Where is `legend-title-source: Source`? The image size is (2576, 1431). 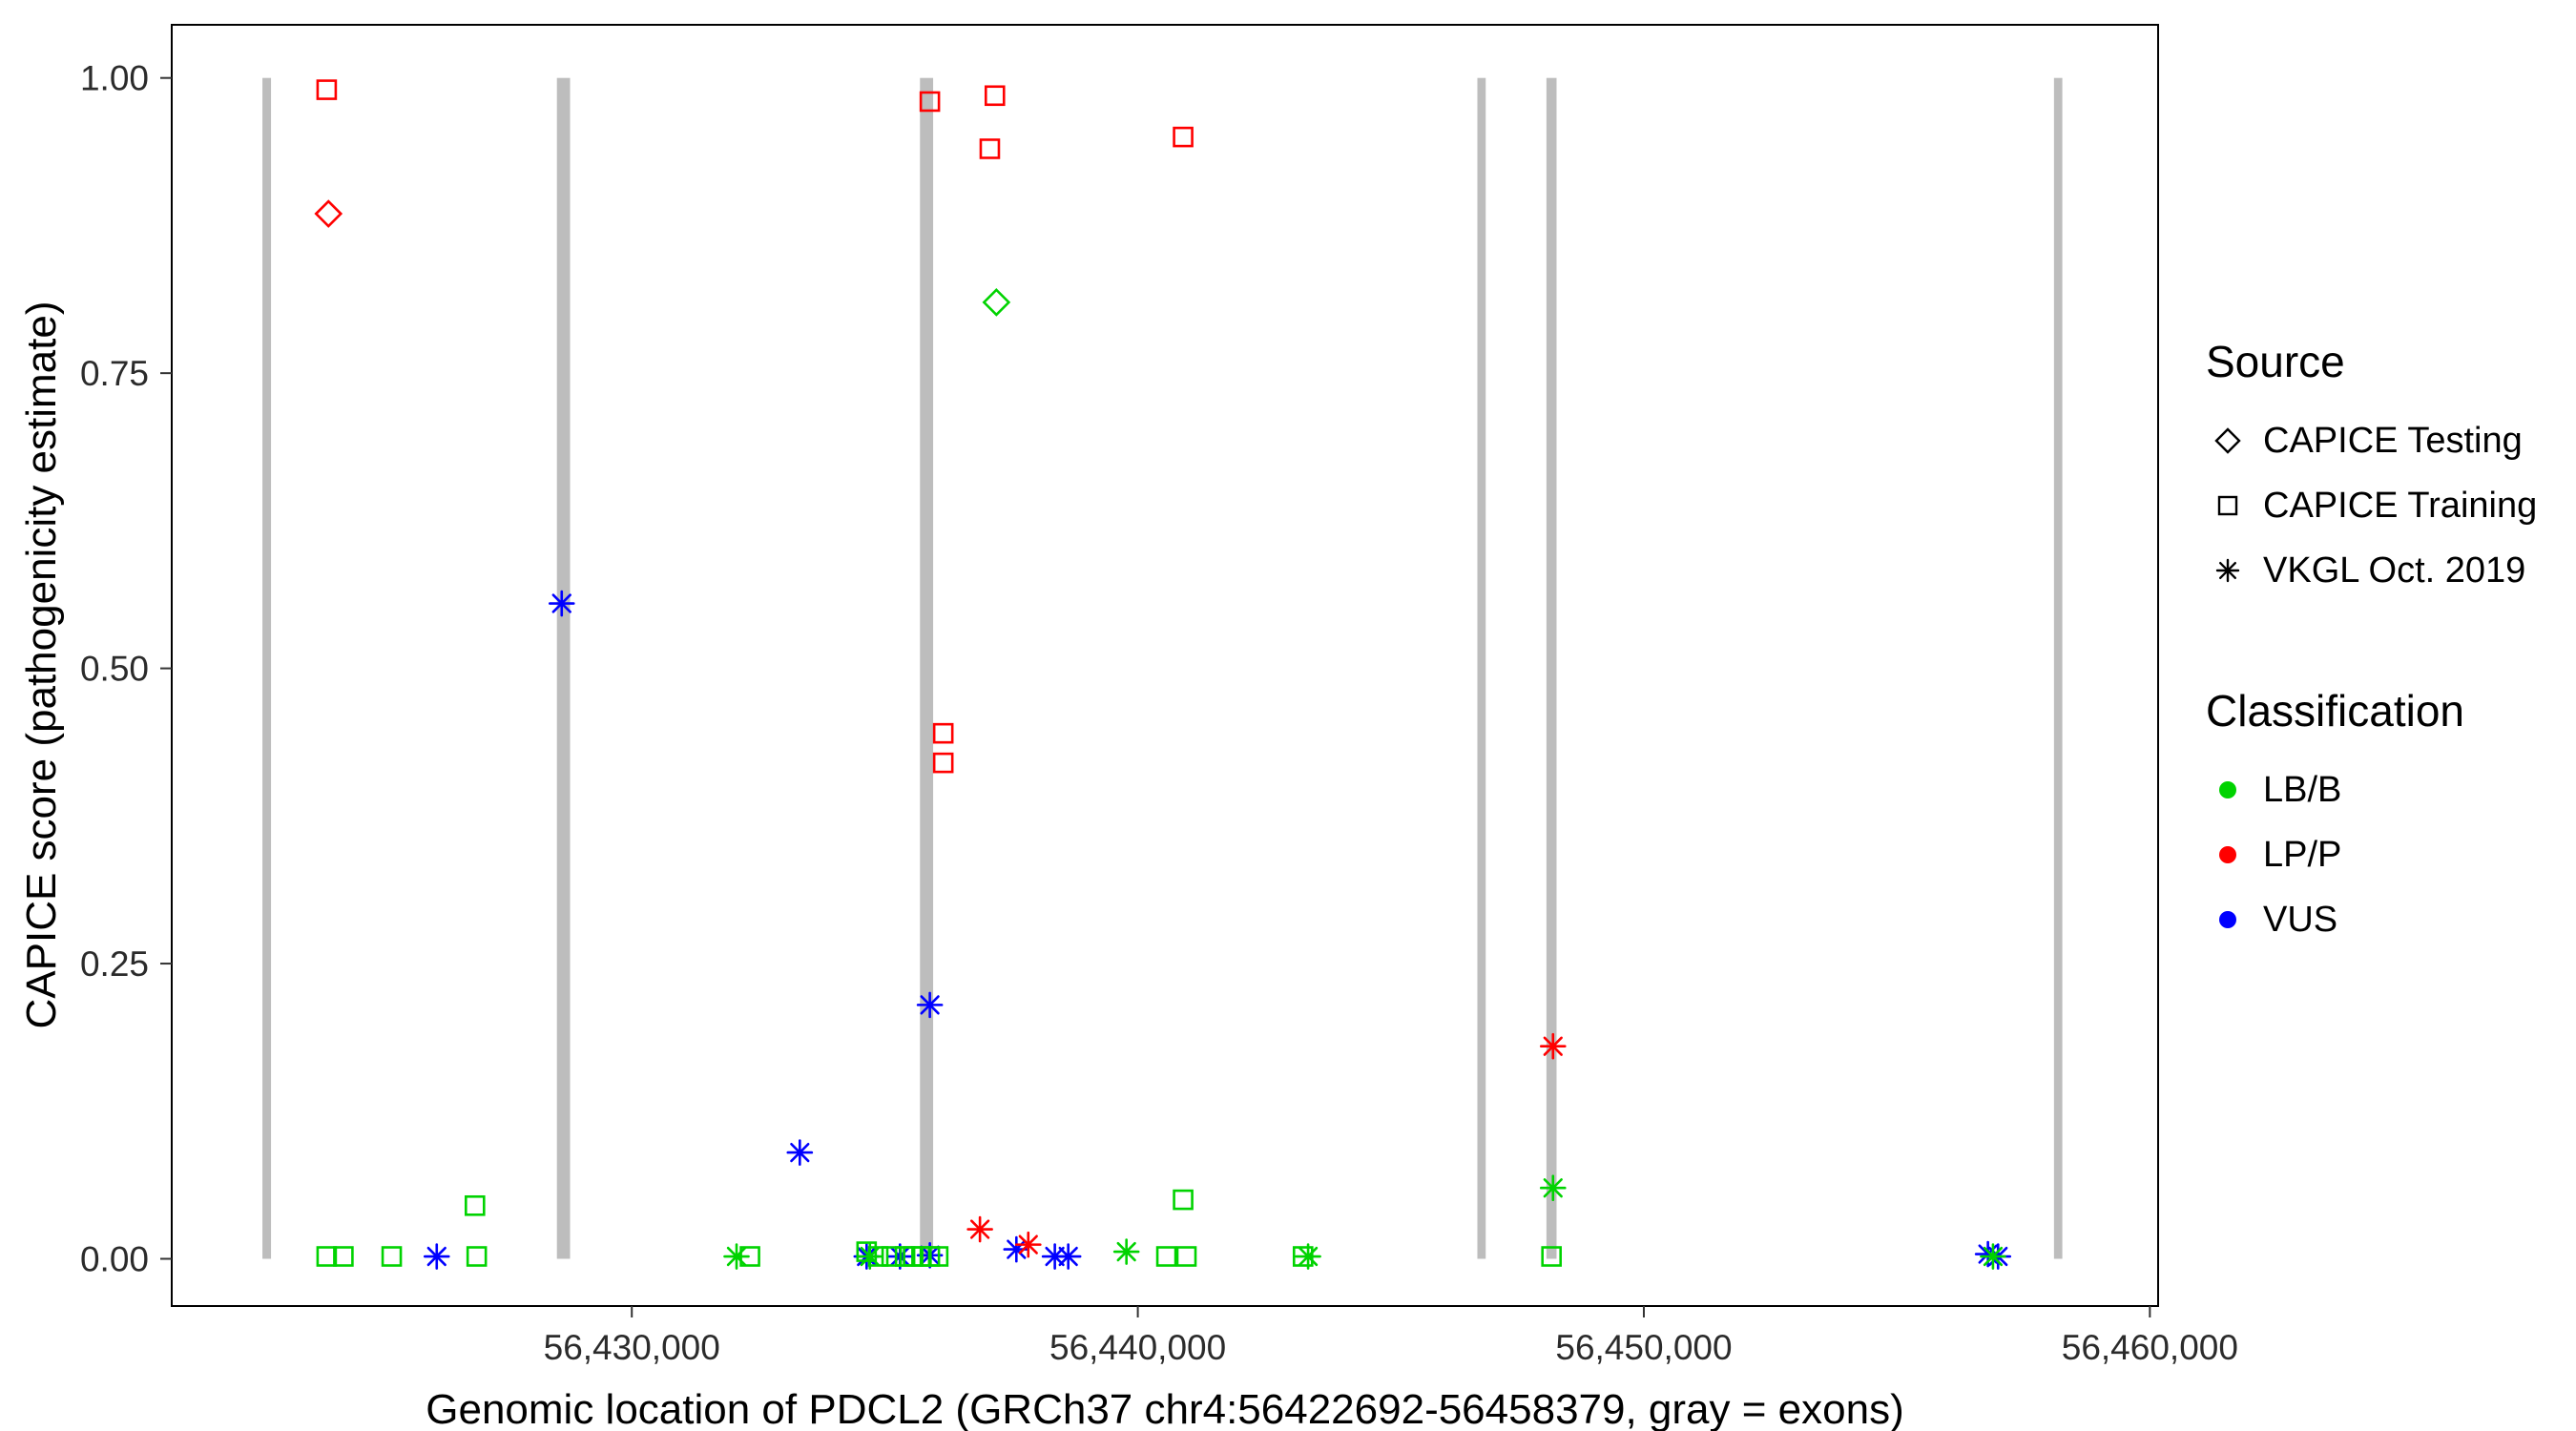 legend-title-source: Source is located at coordinates (2275, 361).